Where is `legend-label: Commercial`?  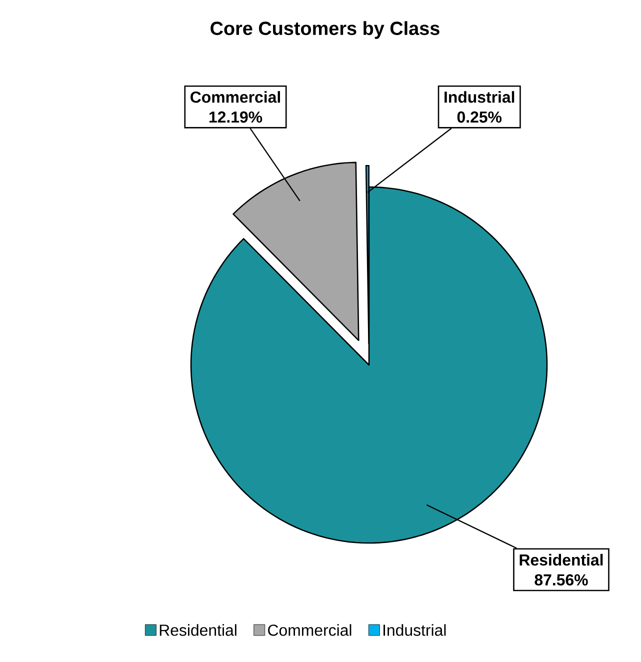
legend-label: Commercial is located at coordinates (310, 630).